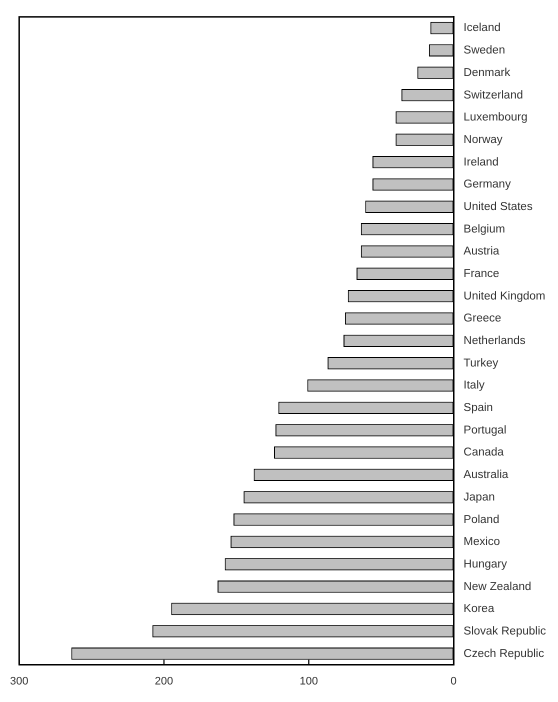 The width and height of the screenshot is (558, 702). Describe the element at coordinates (309, 681) in the screenshot. I see `x-tick-label: 100` at that location.